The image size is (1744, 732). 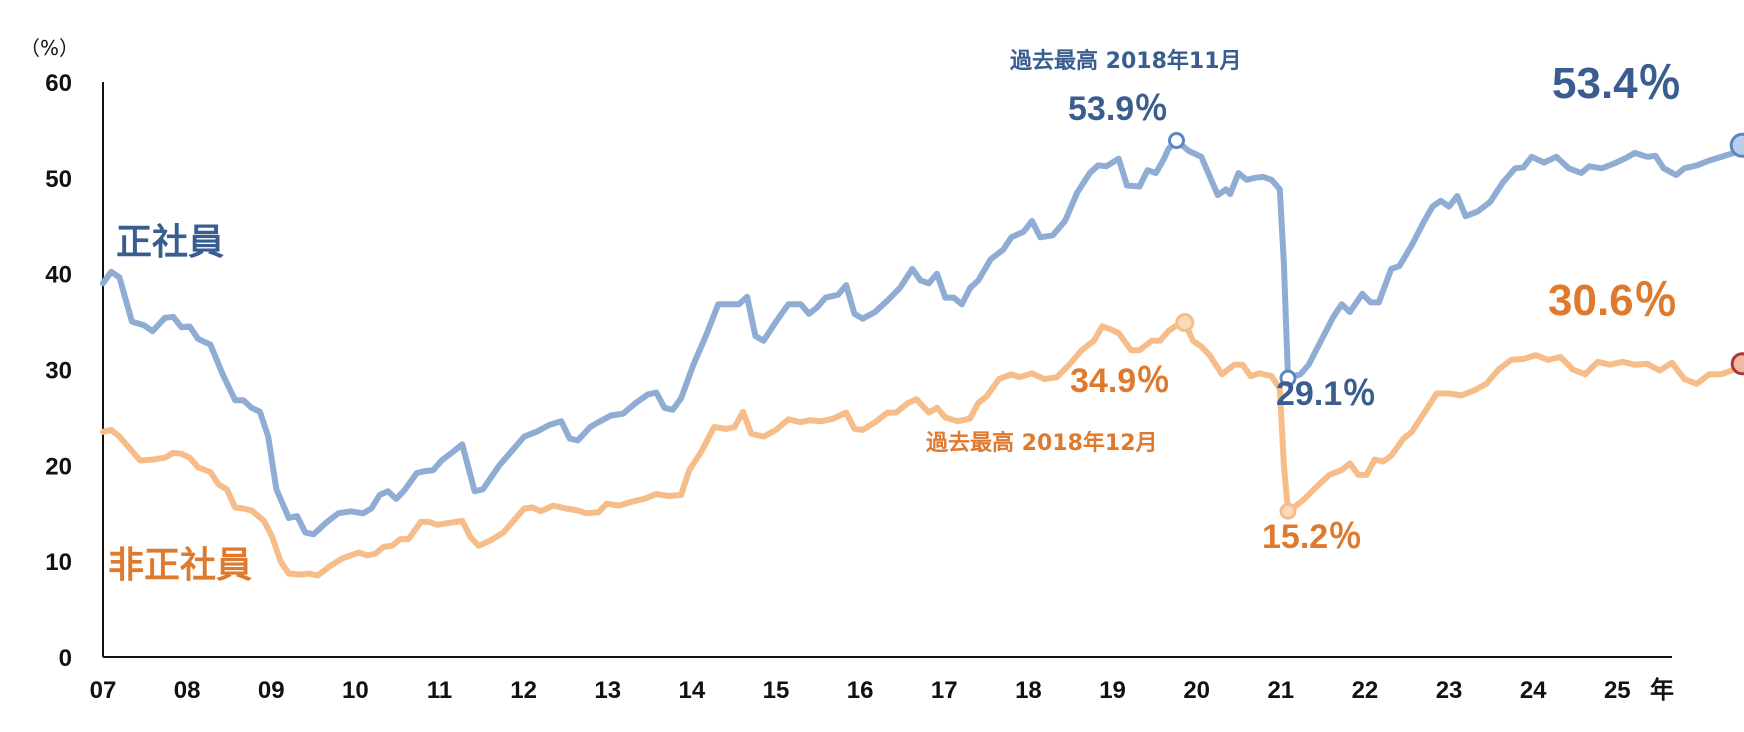 What do you see at coordinates (776, 690) in the screenshot?
I see `x-tick-label: 15` at bounding box center [776, 690].